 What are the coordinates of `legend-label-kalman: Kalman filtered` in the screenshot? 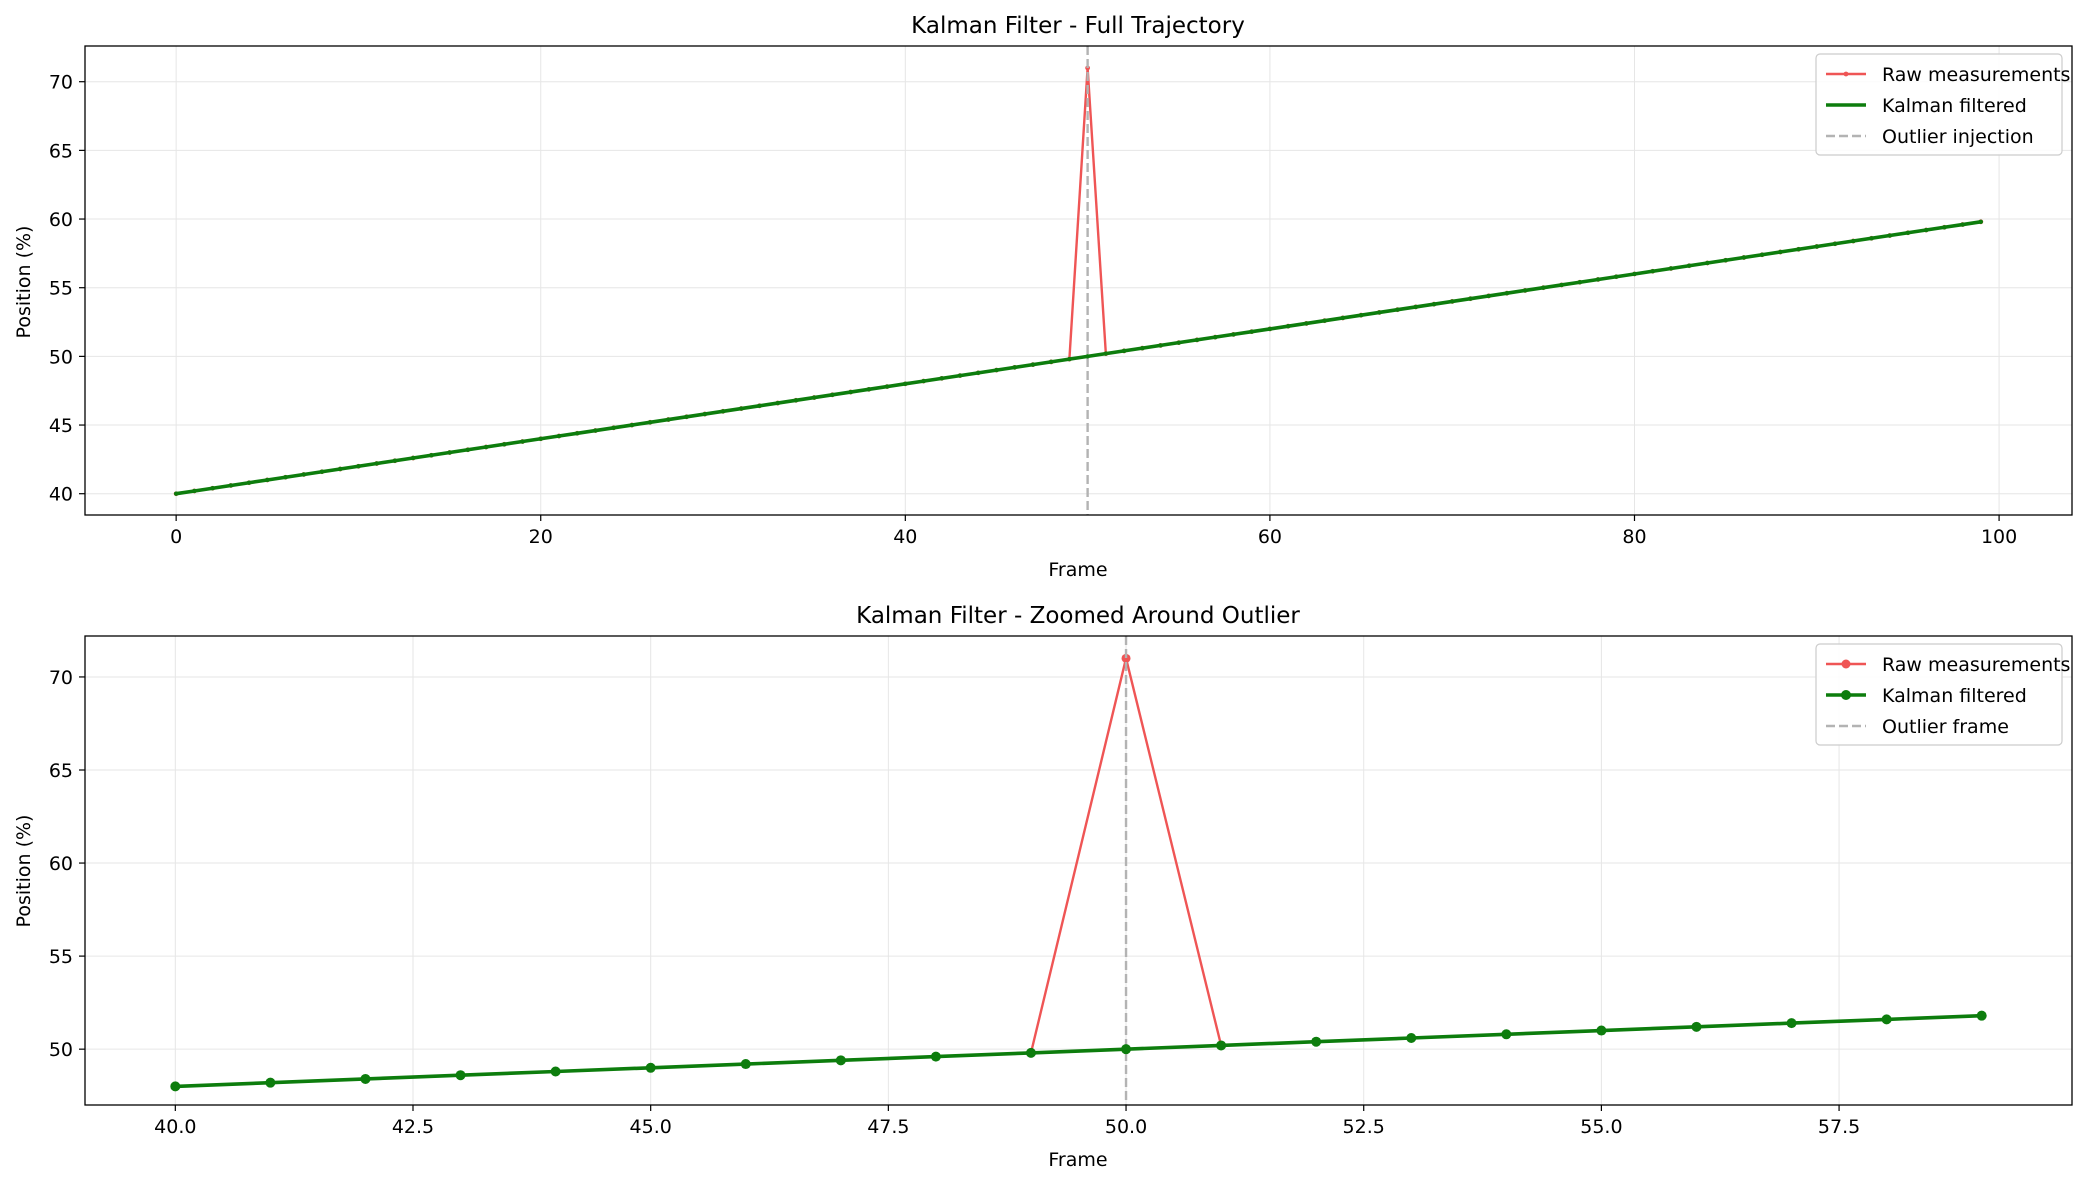 It's located at (1954, 106).